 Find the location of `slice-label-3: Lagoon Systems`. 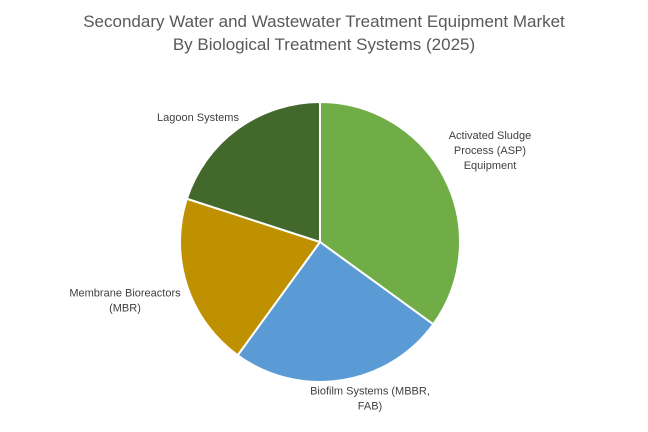

slice-label-3: Lagoon Systems is located at coordinates (198, 118).